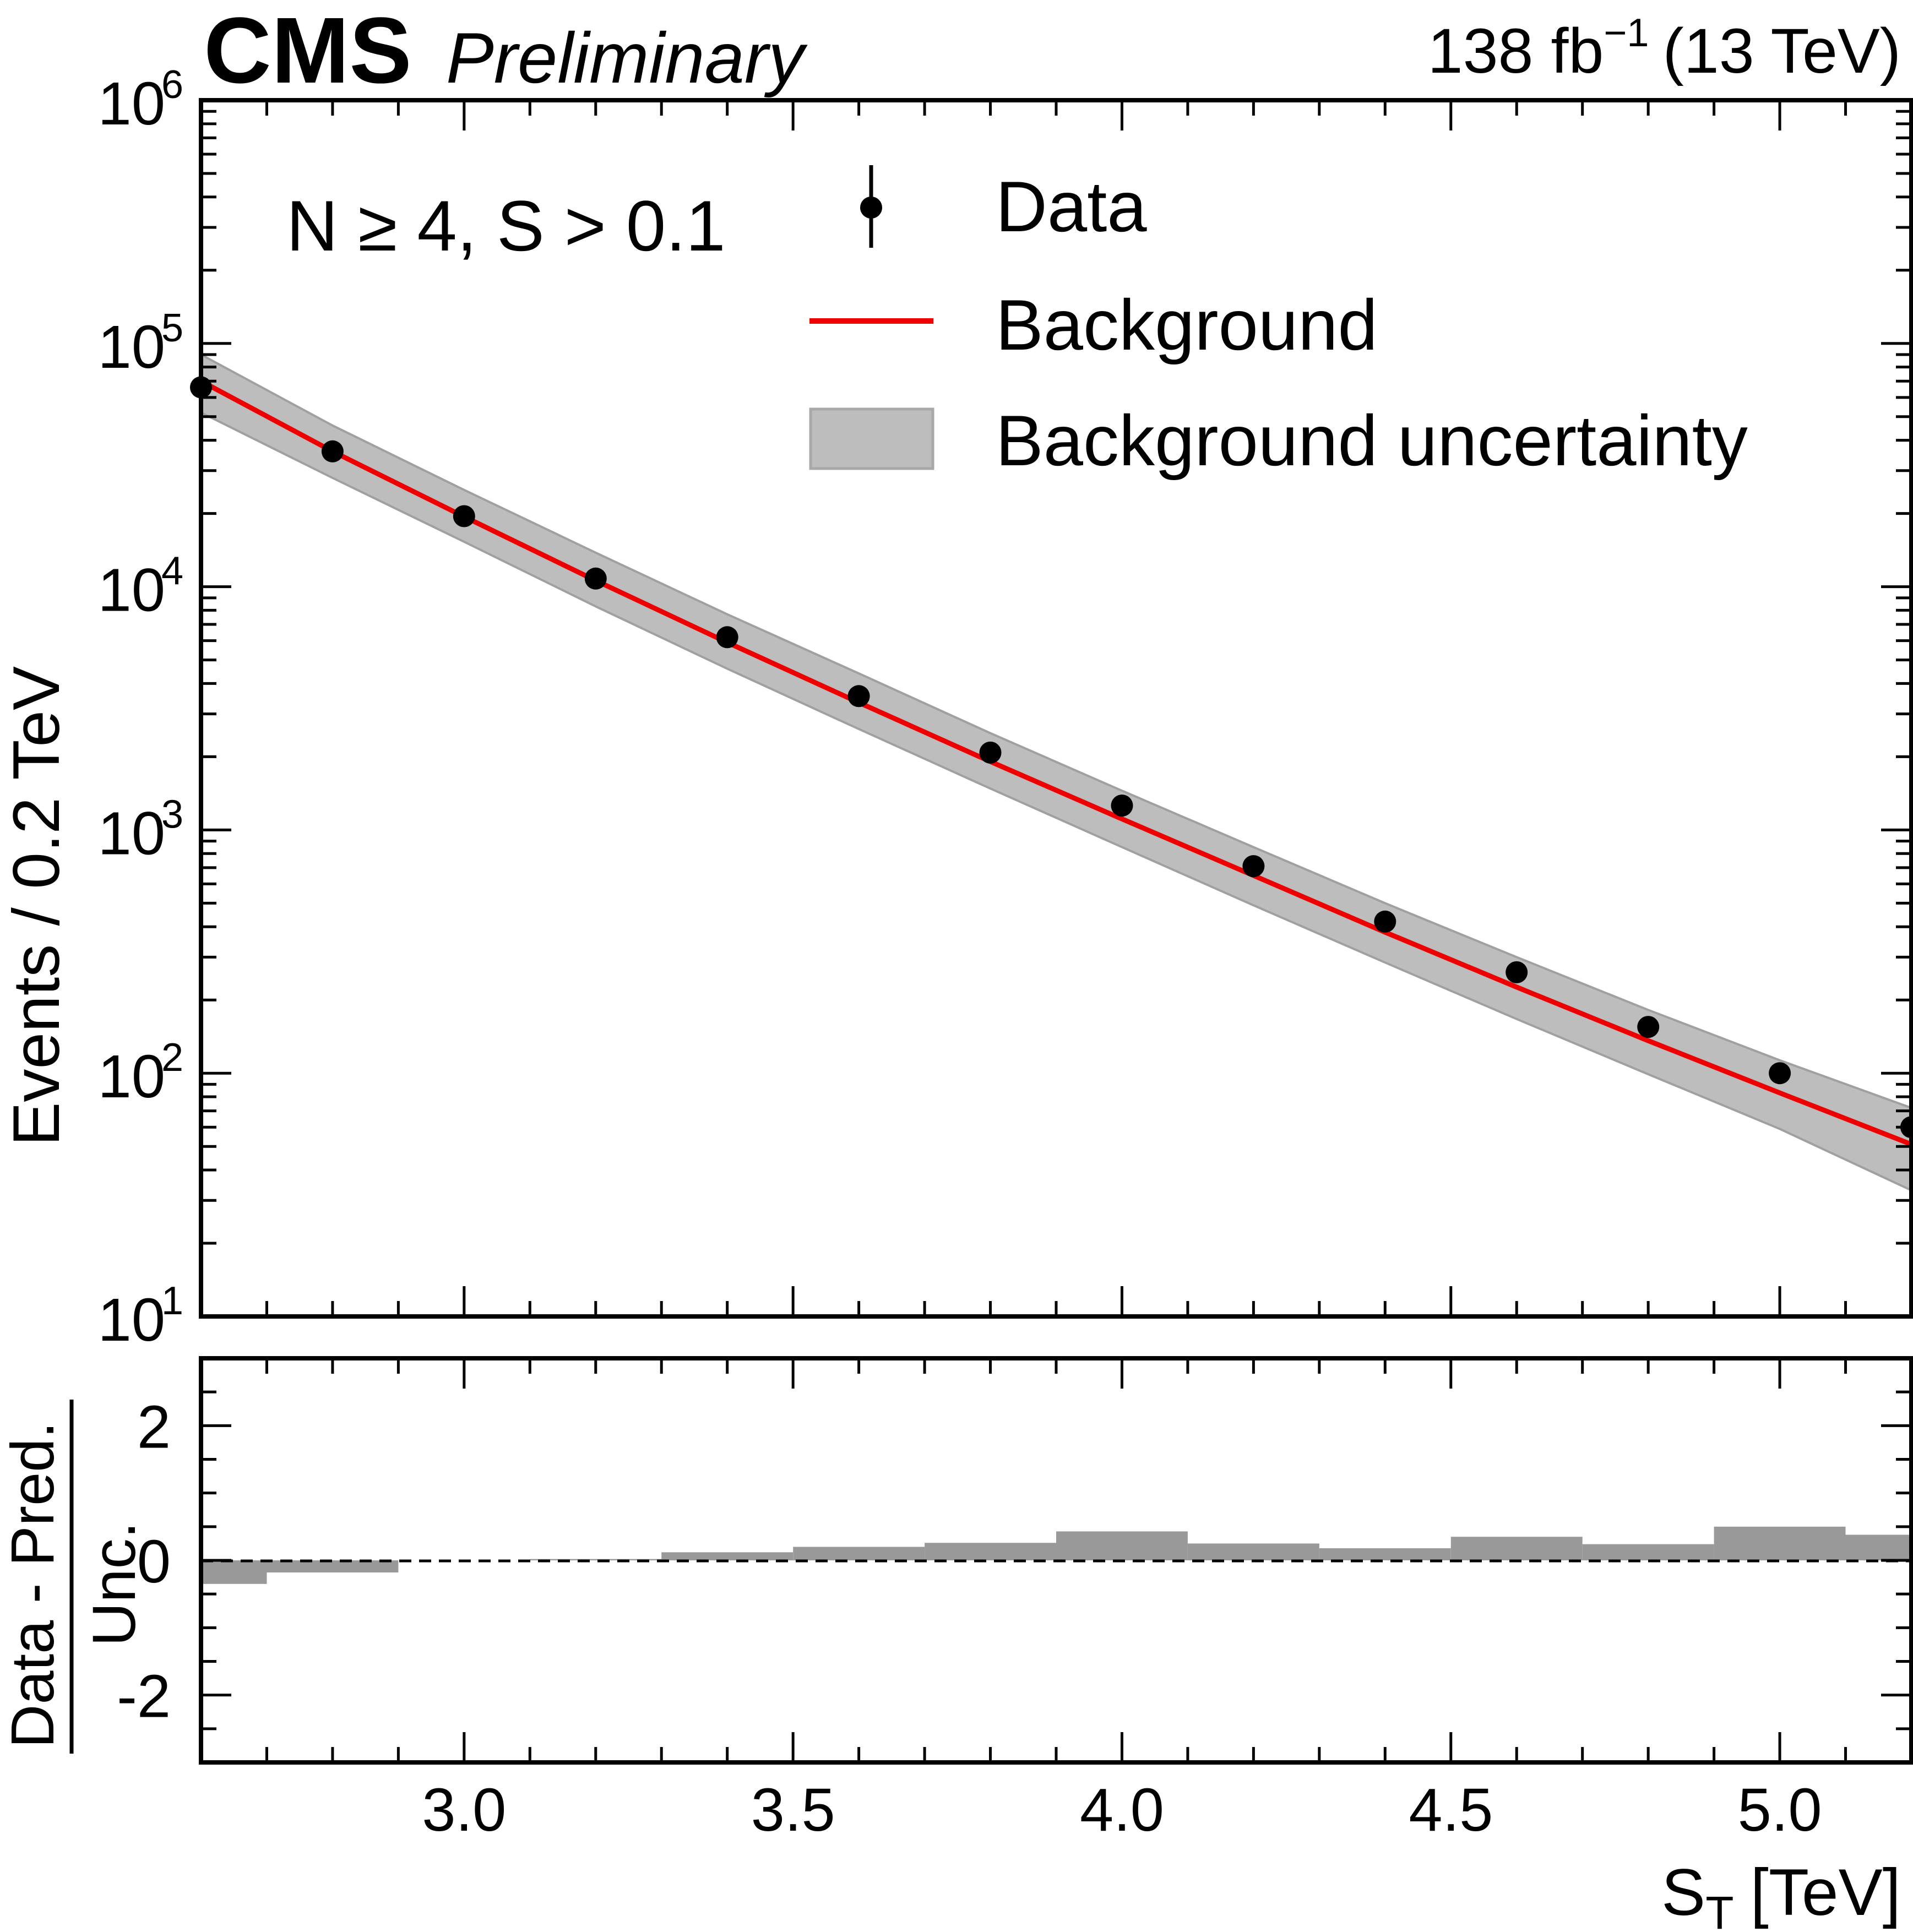 The image size is (1913, 1932). I want to click on y-tick-exponent: 2, so click(172, 1058).